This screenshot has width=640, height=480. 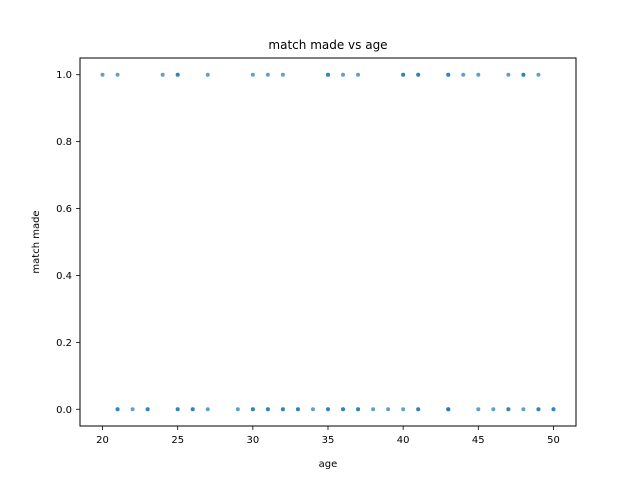 What do you see at coordinates (64, 209) in the screenshot?
I see `y-tick-label: 0.6` at bounding box center [64, 209].